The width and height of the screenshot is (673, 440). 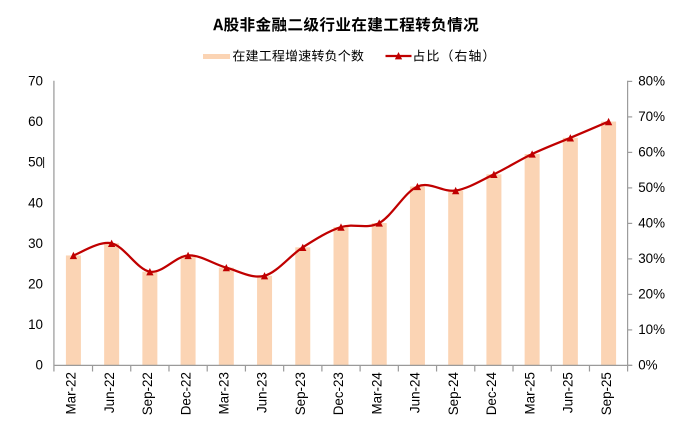 I want to click on svg-text: 20%, so click(x=651, y=294).